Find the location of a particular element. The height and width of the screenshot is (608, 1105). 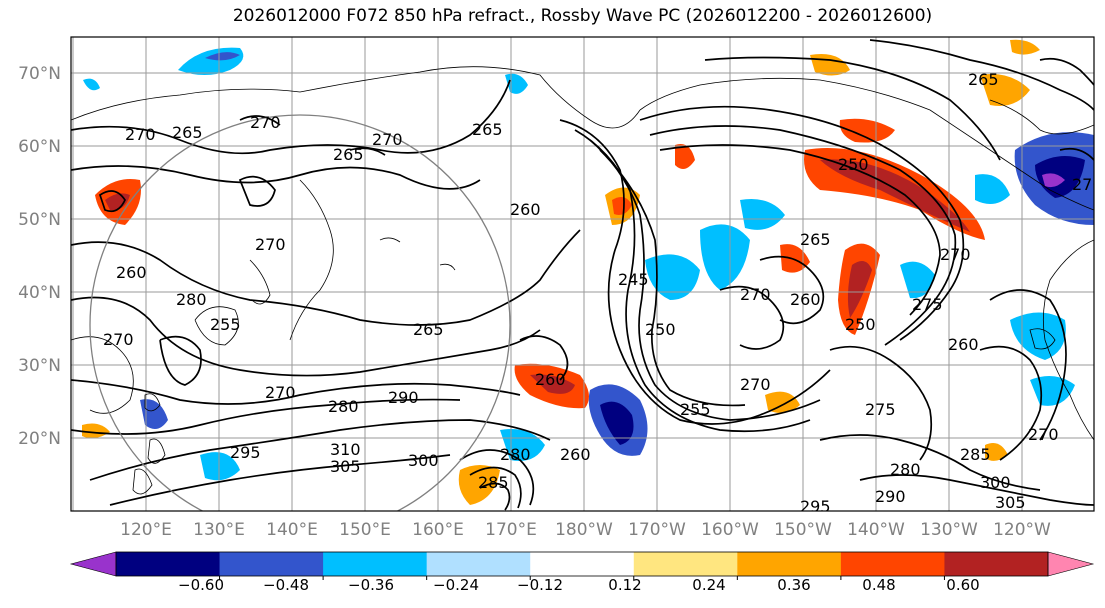

lon-label: 120°E is located at coordinates (146, 530).